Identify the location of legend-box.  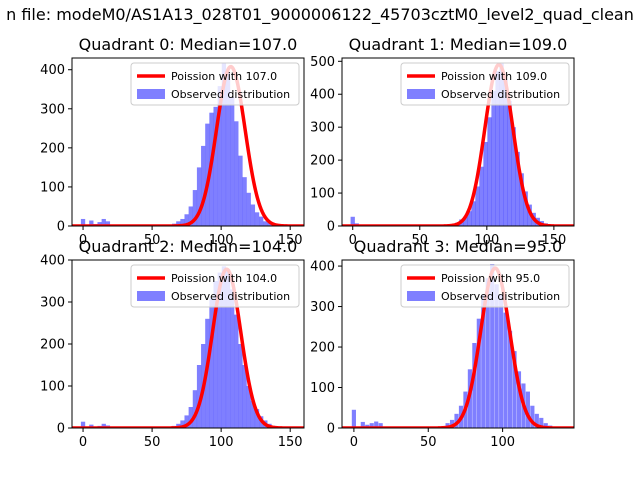
(485, 84).